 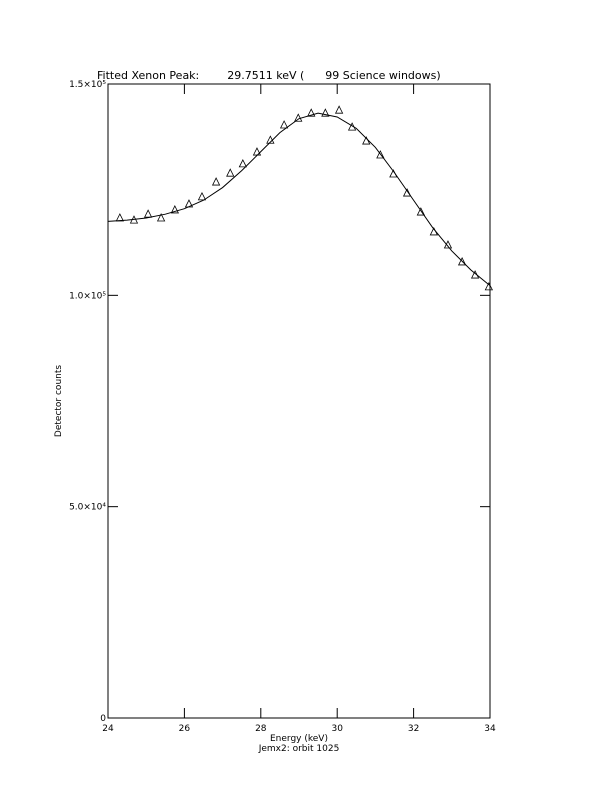 What do you see at coordinates (103, 719) in the screenshot?
I see `y-tick-label: 0` at bounding box center [103, 719].